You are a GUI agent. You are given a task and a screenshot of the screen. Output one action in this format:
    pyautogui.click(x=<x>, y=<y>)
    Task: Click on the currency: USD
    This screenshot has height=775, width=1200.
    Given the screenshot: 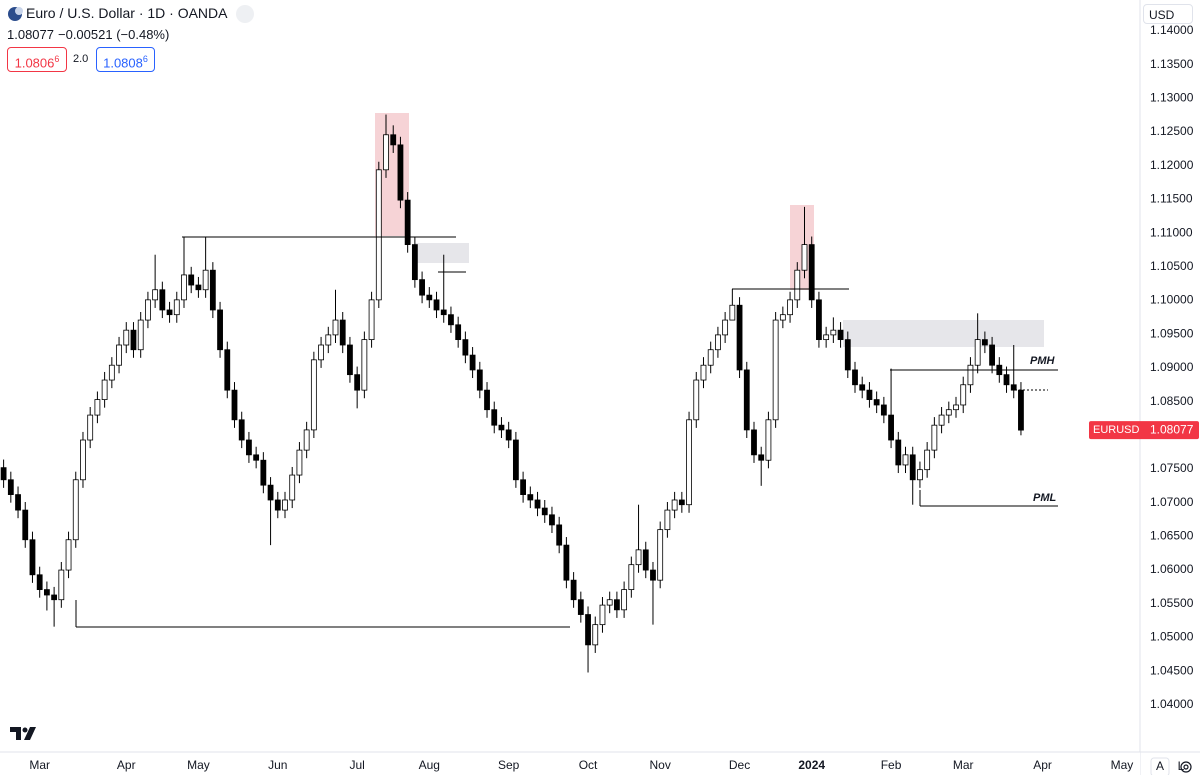 What is the action you would take?
    pyautogui.click(x=1162, y=15)
    